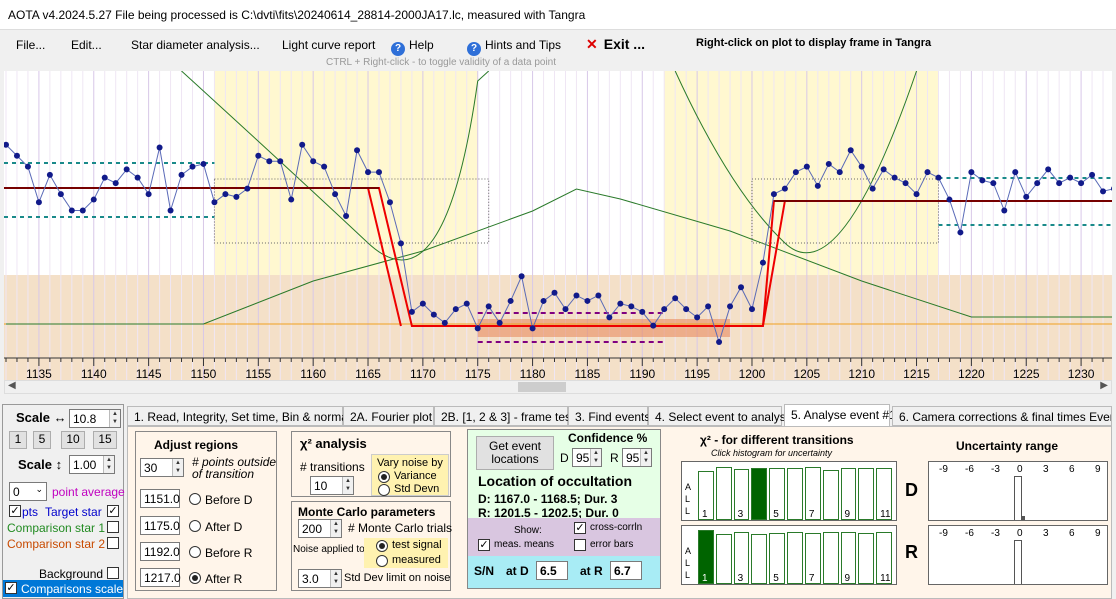 This screenshot has width=1116, height=599. I want to click on target-star-checkbox: ✓, so click(113, 511).